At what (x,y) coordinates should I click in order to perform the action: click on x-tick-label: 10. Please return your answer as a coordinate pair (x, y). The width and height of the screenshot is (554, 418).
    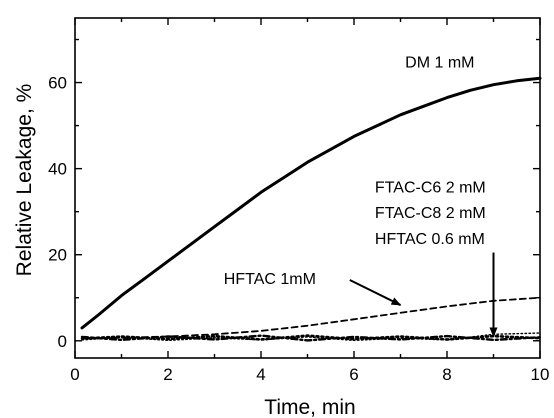
    Looking at the image, I should click on (540, 374).